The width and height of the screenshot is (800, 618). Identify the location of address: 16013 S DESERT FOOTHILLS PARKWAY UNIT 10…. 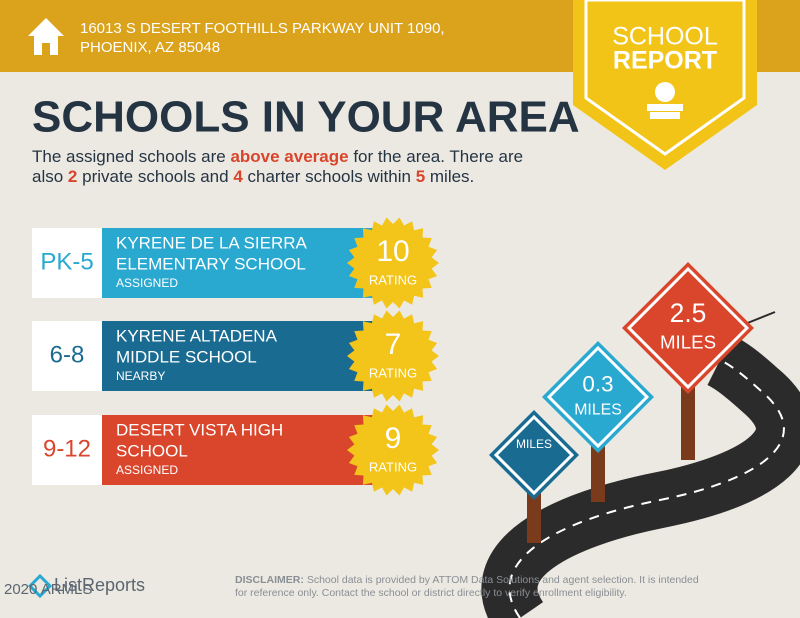
(262, 28).